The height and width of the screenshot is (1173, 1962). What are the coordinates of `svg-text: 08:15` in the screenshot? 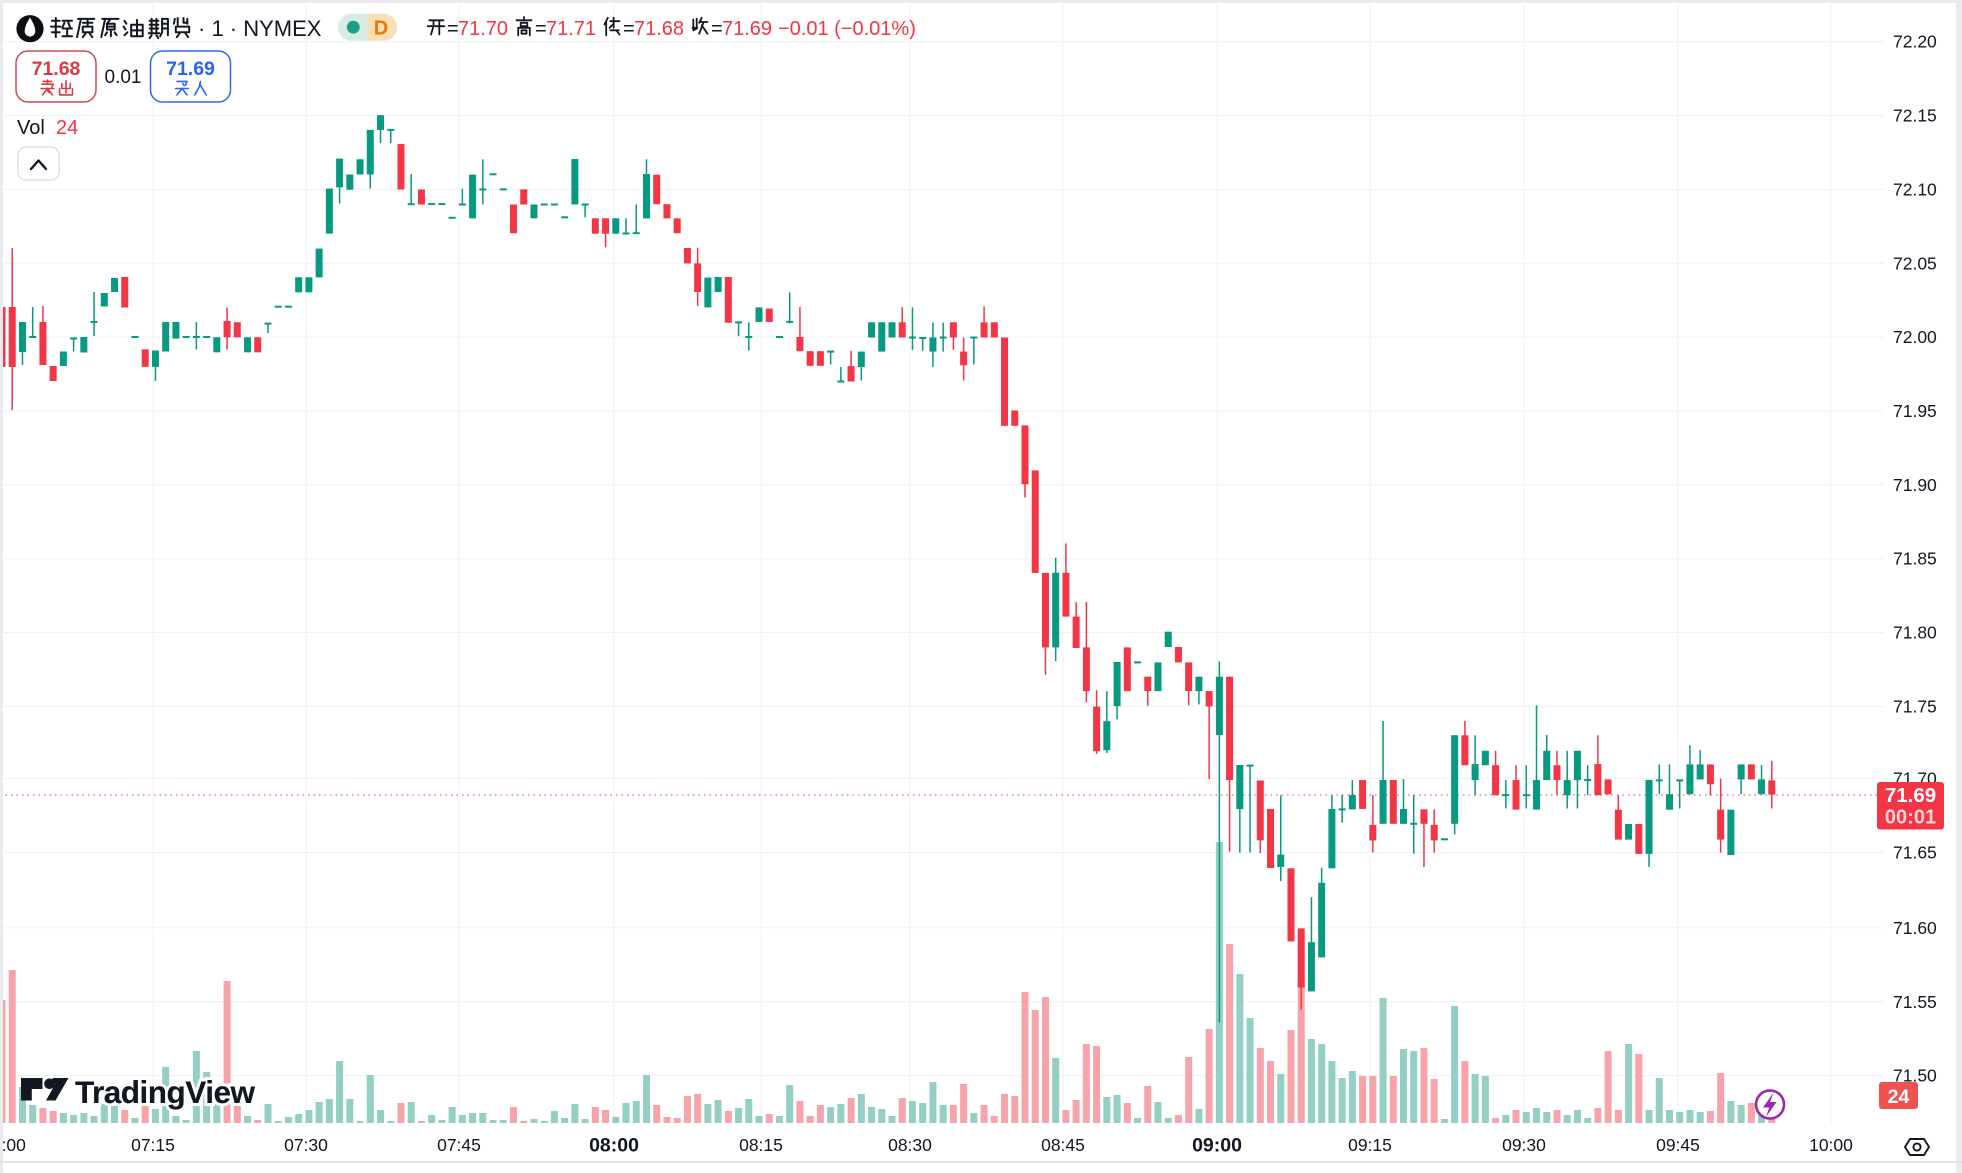 It's located at (761, 1145).